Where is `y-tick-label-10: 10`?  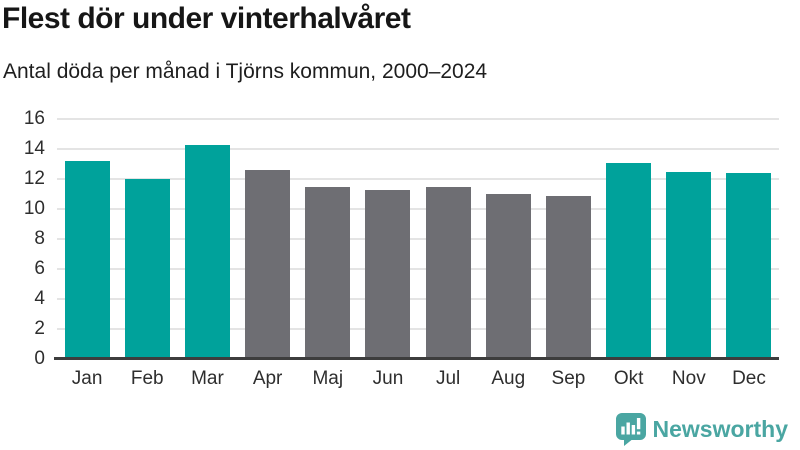 y-tick-label-10: 10 is located at coordinates (34, 208).